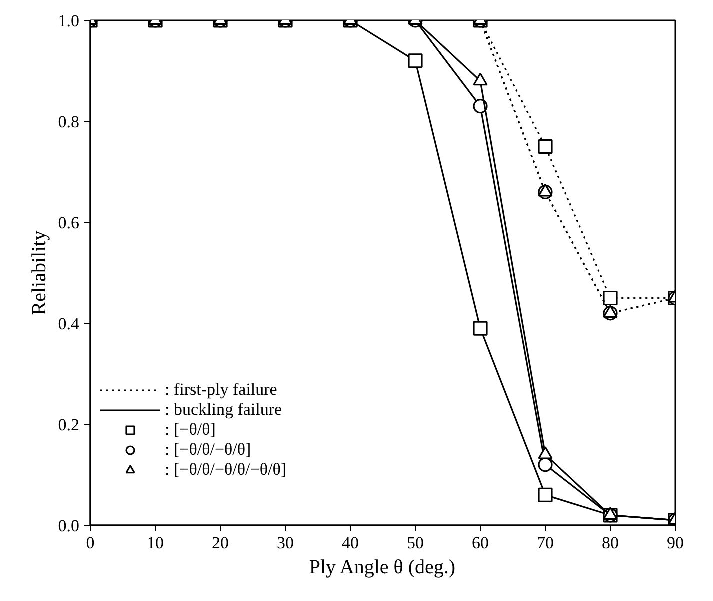 The width and height of the screenshot is (713, 601). Describe the element at coordinates (69, 21) in the screenshot. I see `y-tick-label: 1.0` at that location.